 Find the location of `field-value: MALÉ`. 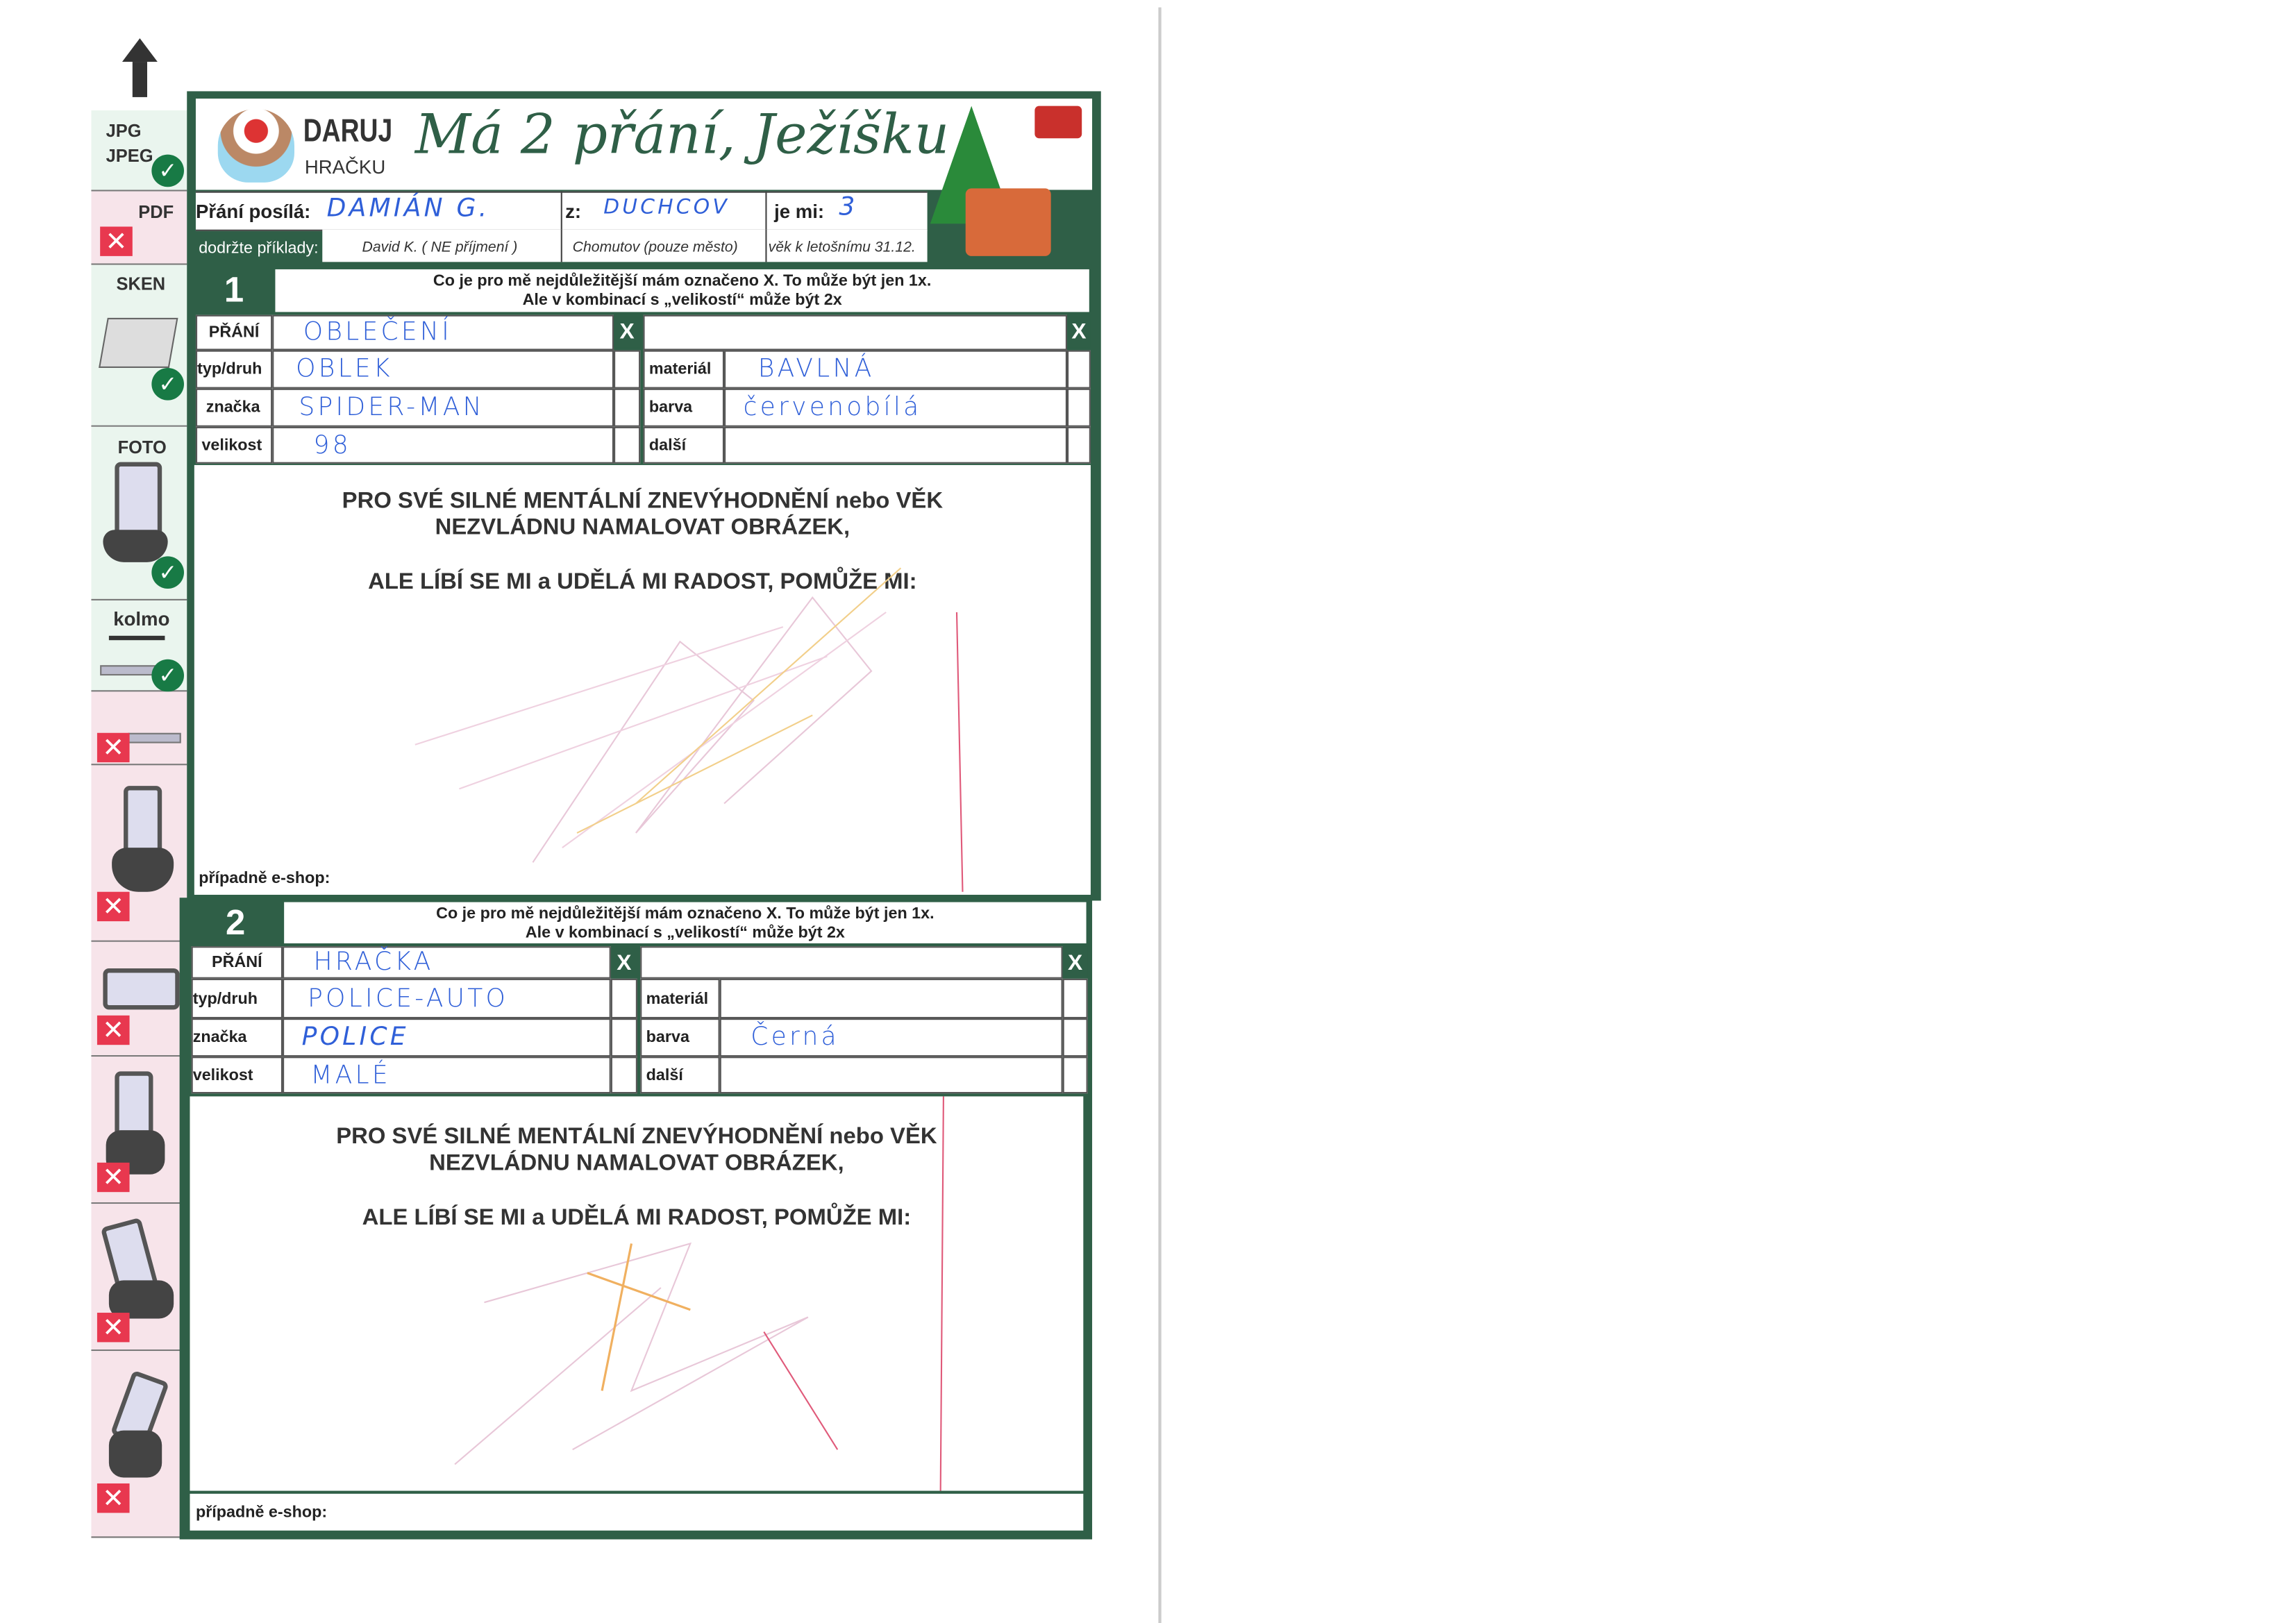

field-value: MALÉ is located at coordinates (350, 1075).